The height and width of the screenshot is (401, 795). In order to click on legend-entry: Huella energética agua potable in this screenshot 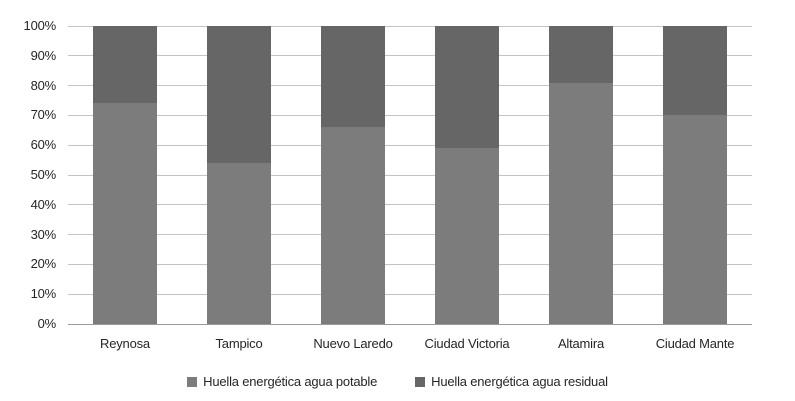, I will do `click(282, 381)`.